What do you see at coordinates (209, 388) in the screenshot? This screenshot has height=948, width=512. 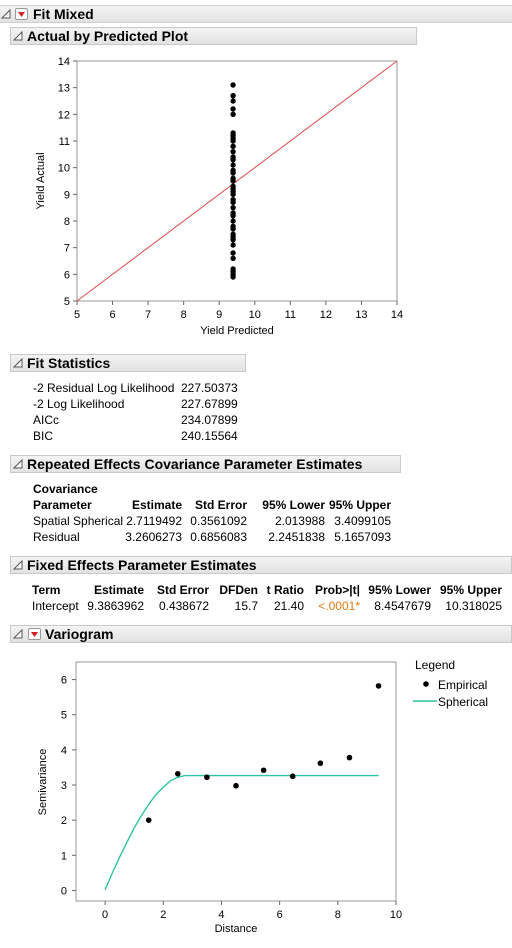 I see `stat-value: 227.50373` at bounding box center [209, 388].